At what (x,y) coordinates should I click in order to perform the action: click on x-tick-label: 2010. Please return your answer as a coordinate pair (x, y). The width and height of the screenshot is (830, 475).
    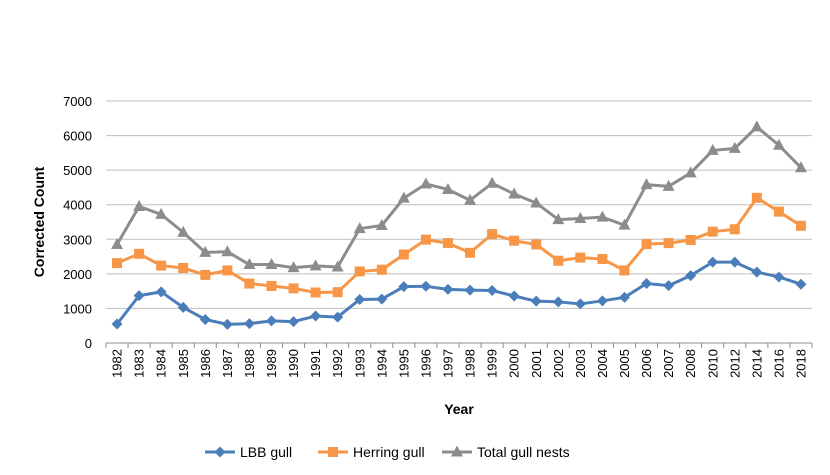
    Looking at the image, I should click on (712, 363).